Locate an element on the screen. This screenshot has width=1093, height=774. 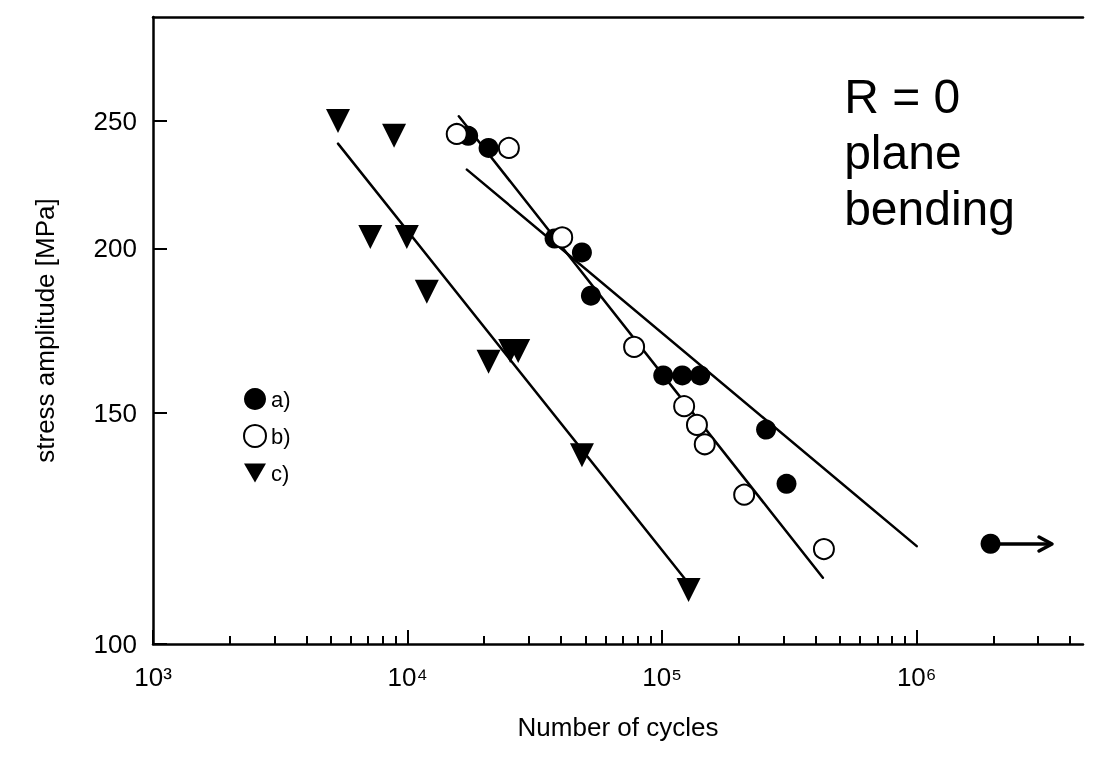
x-tick-label: 10⁶ is located at coordinates (916, 677).